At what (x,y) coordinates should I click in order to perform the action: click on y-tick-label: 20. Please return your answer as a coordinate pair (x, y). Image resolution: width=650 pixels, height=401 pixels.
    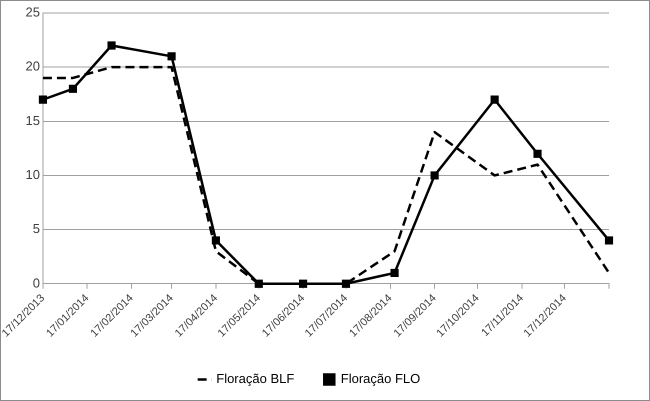
    Looking at the image, I should click on (32, 66).